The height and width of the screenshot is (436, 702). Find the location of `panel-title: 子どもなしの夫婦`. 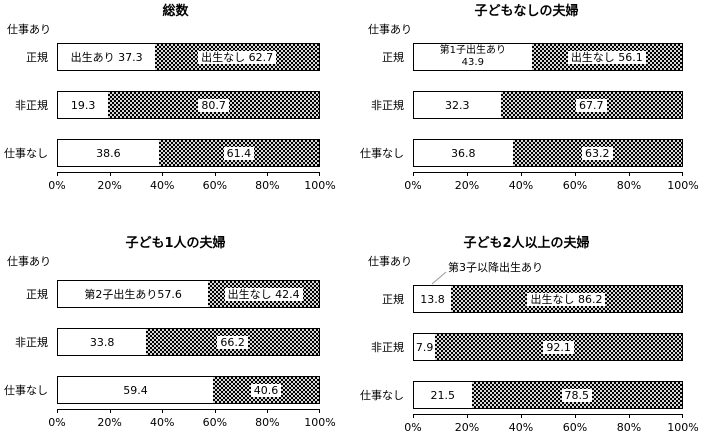

panel-title: 子どもなしの夫婦 is located at coordinates (526, 11).